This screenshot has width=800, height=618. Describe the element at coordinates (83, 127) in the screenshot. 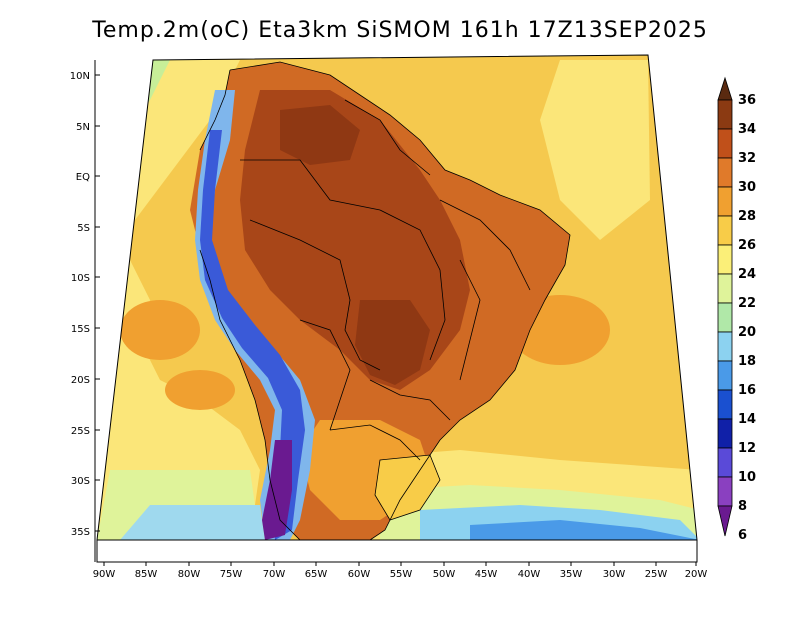

I see `lat-label-5n: 5N` at that location.